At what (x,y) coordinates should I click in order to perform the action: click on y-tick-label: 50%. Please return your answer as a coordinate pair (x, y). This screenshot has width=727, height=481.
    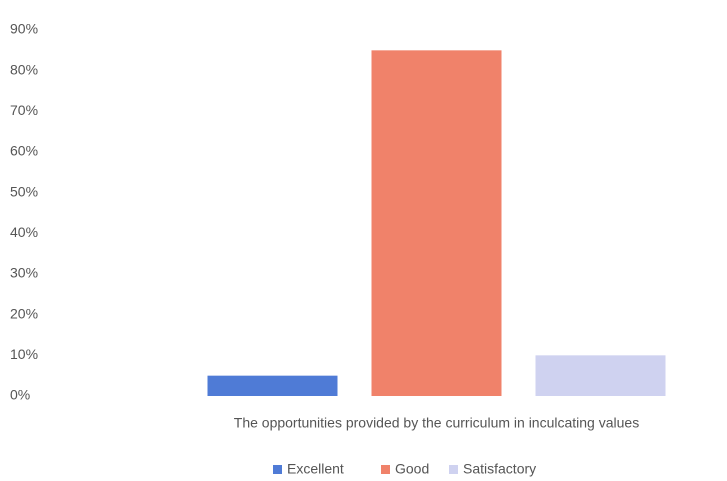
    Looking at the image, I should click on (24, 191).